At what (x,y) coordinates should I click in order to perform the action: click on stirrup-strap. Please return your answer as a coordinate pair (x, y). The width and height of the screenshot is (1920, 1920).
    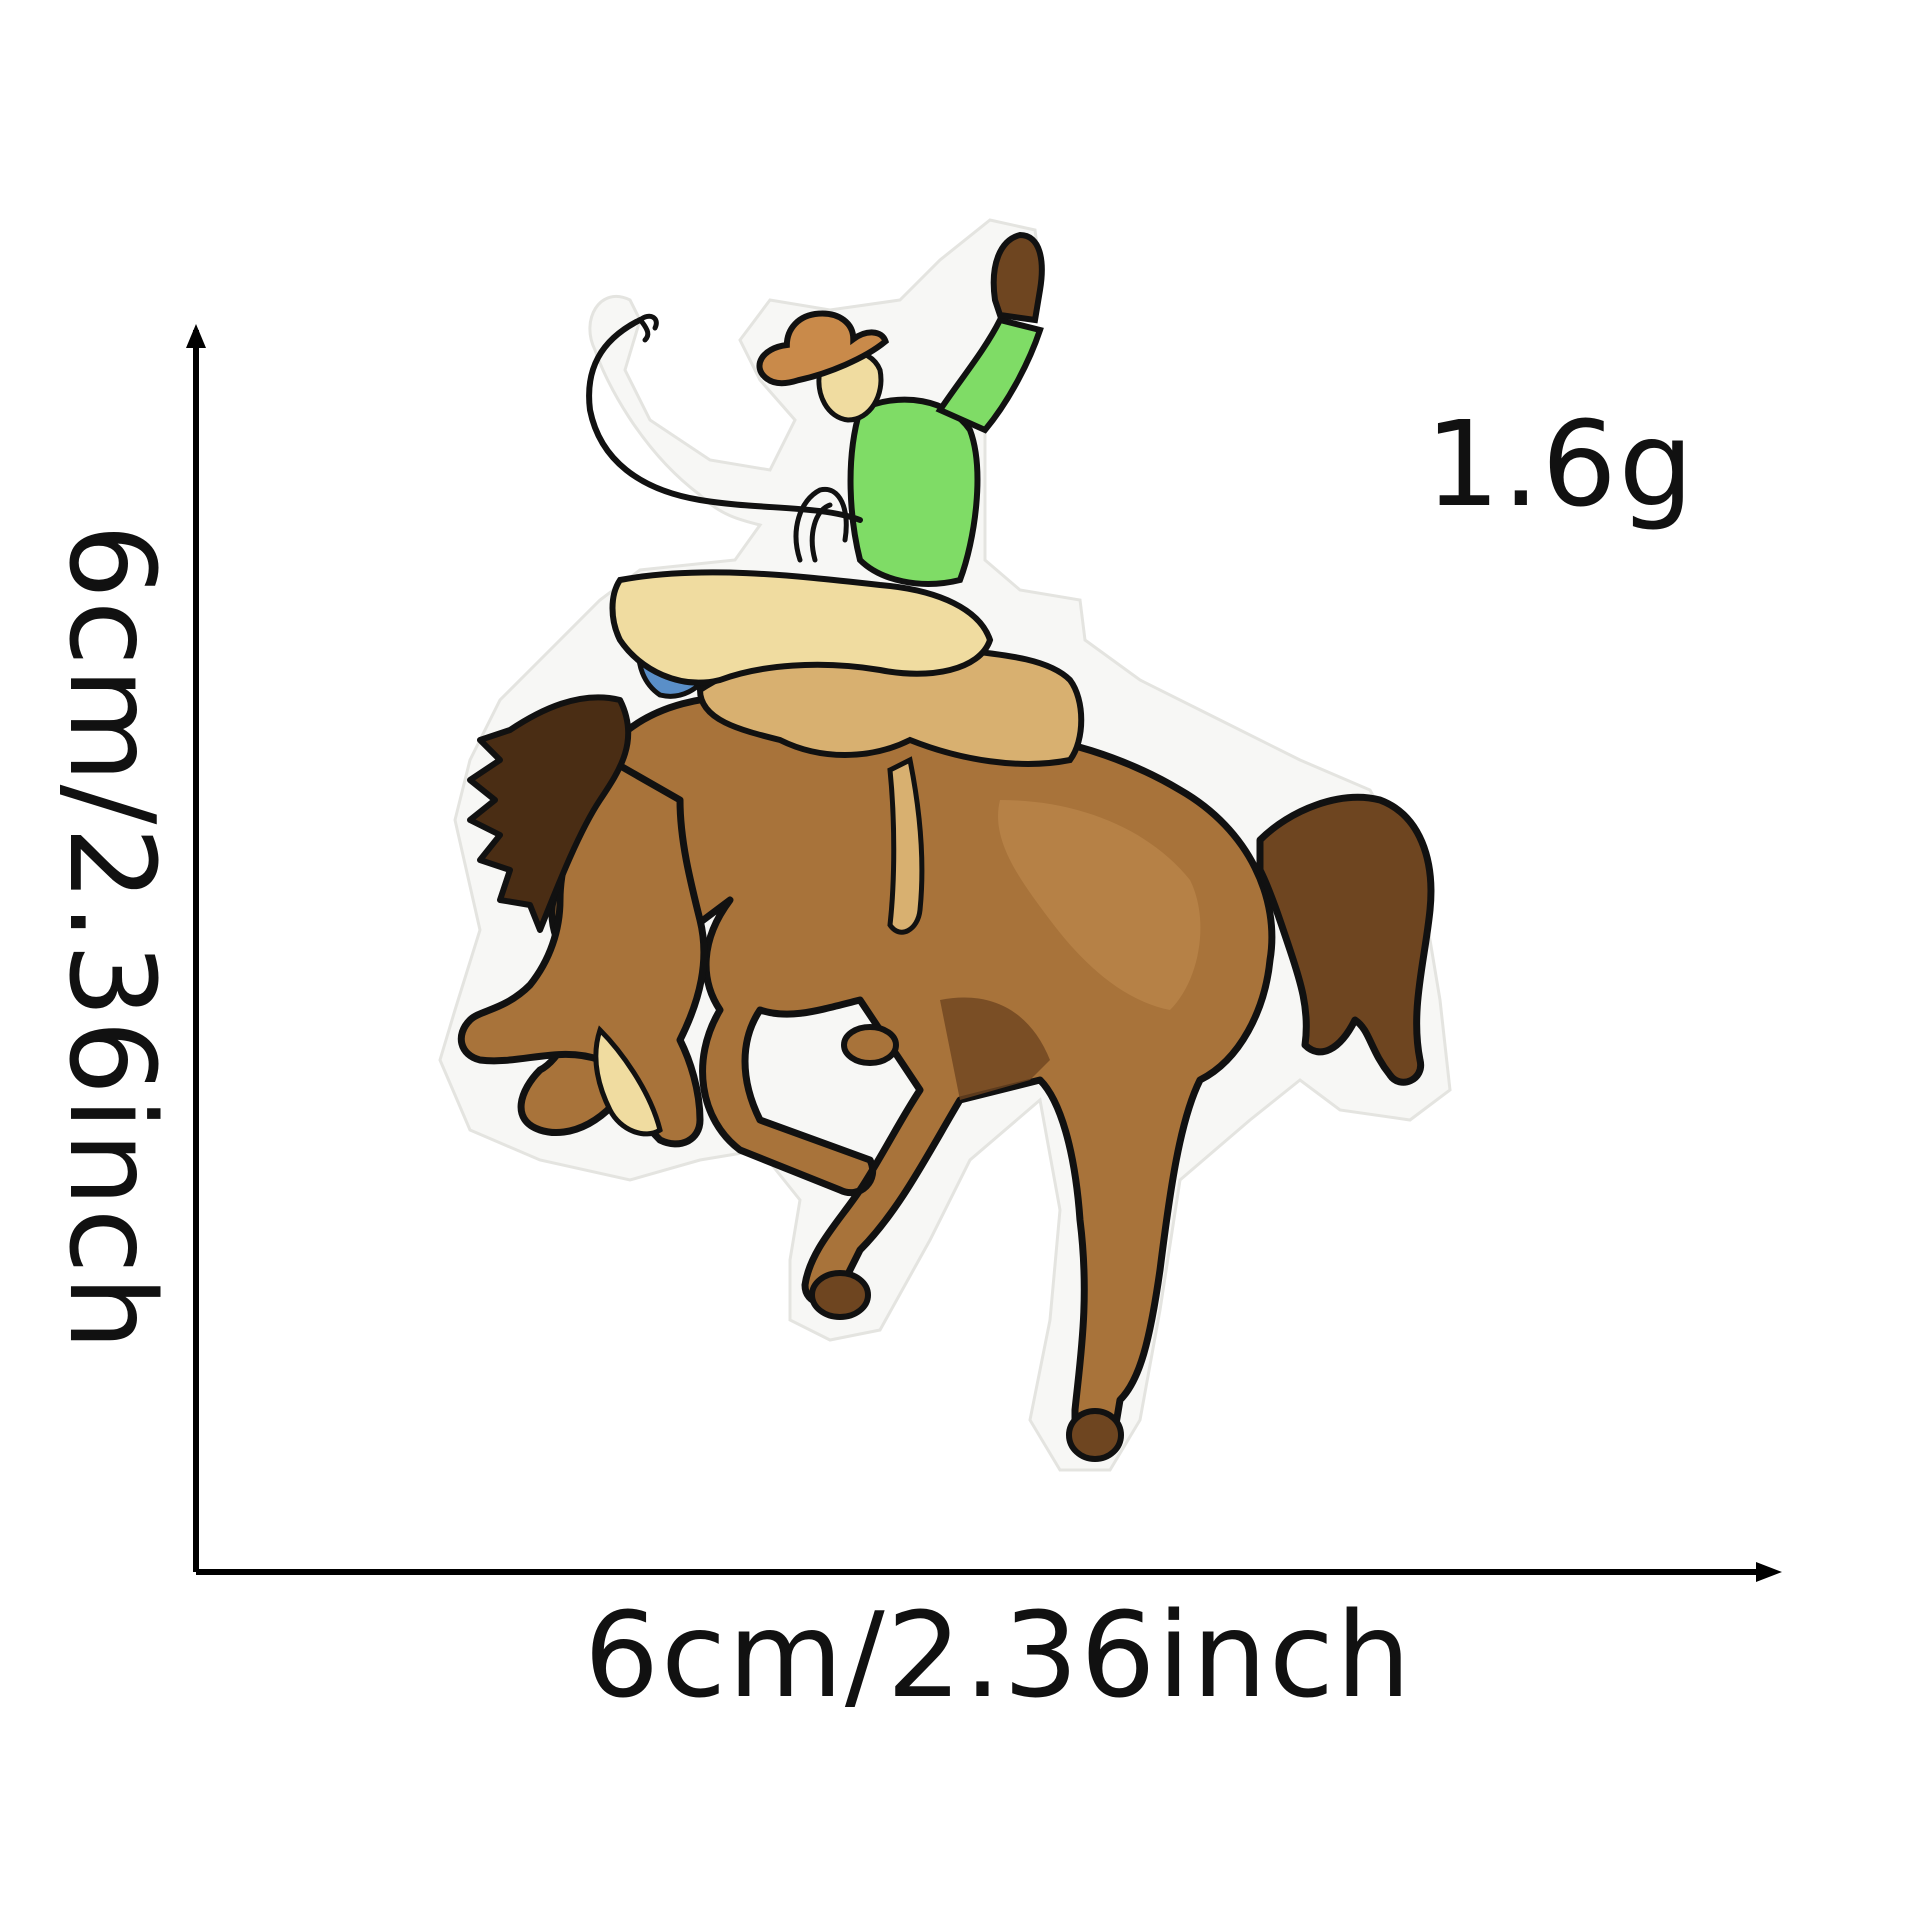
    Looking at the image, I should click on (906, 845).